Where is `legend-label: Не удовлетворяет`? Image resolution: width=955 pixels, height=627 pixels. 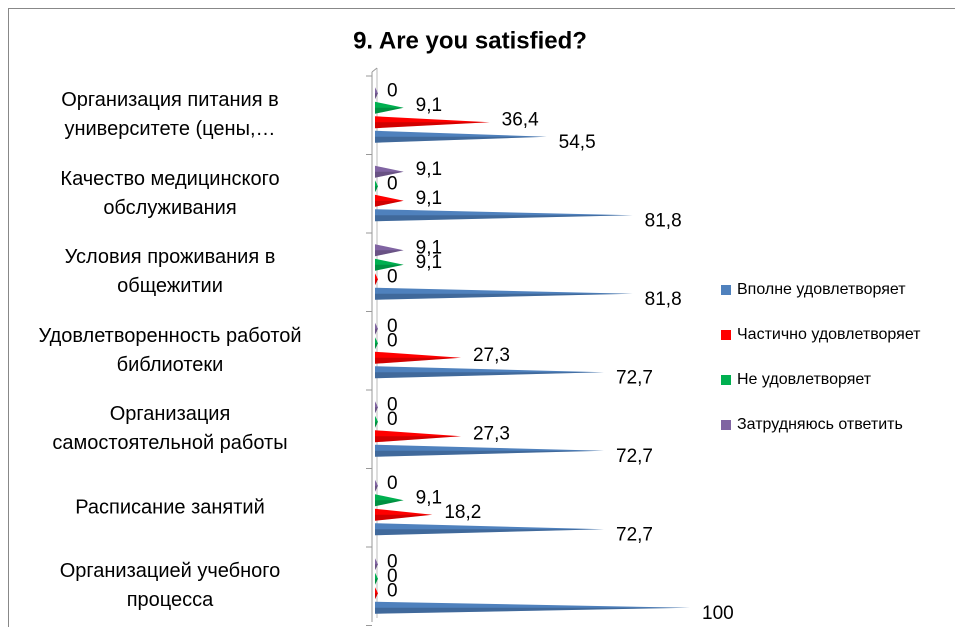
legend-label: Не удовлетворяет is located at coordinates (804, 379).